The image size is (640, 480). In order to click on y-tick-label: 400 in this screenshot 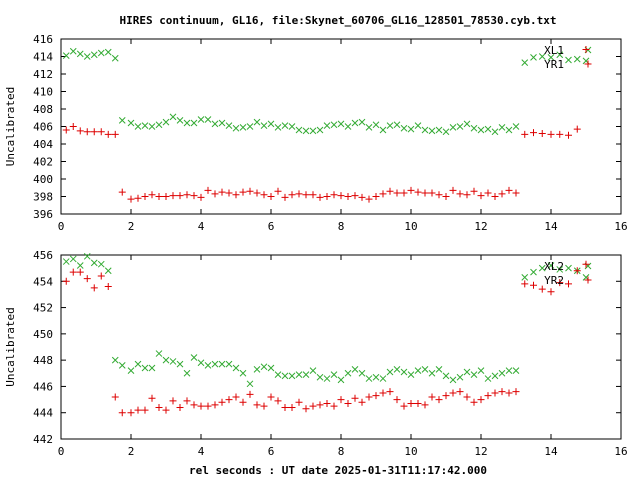, I will do `click(43, 179)`.